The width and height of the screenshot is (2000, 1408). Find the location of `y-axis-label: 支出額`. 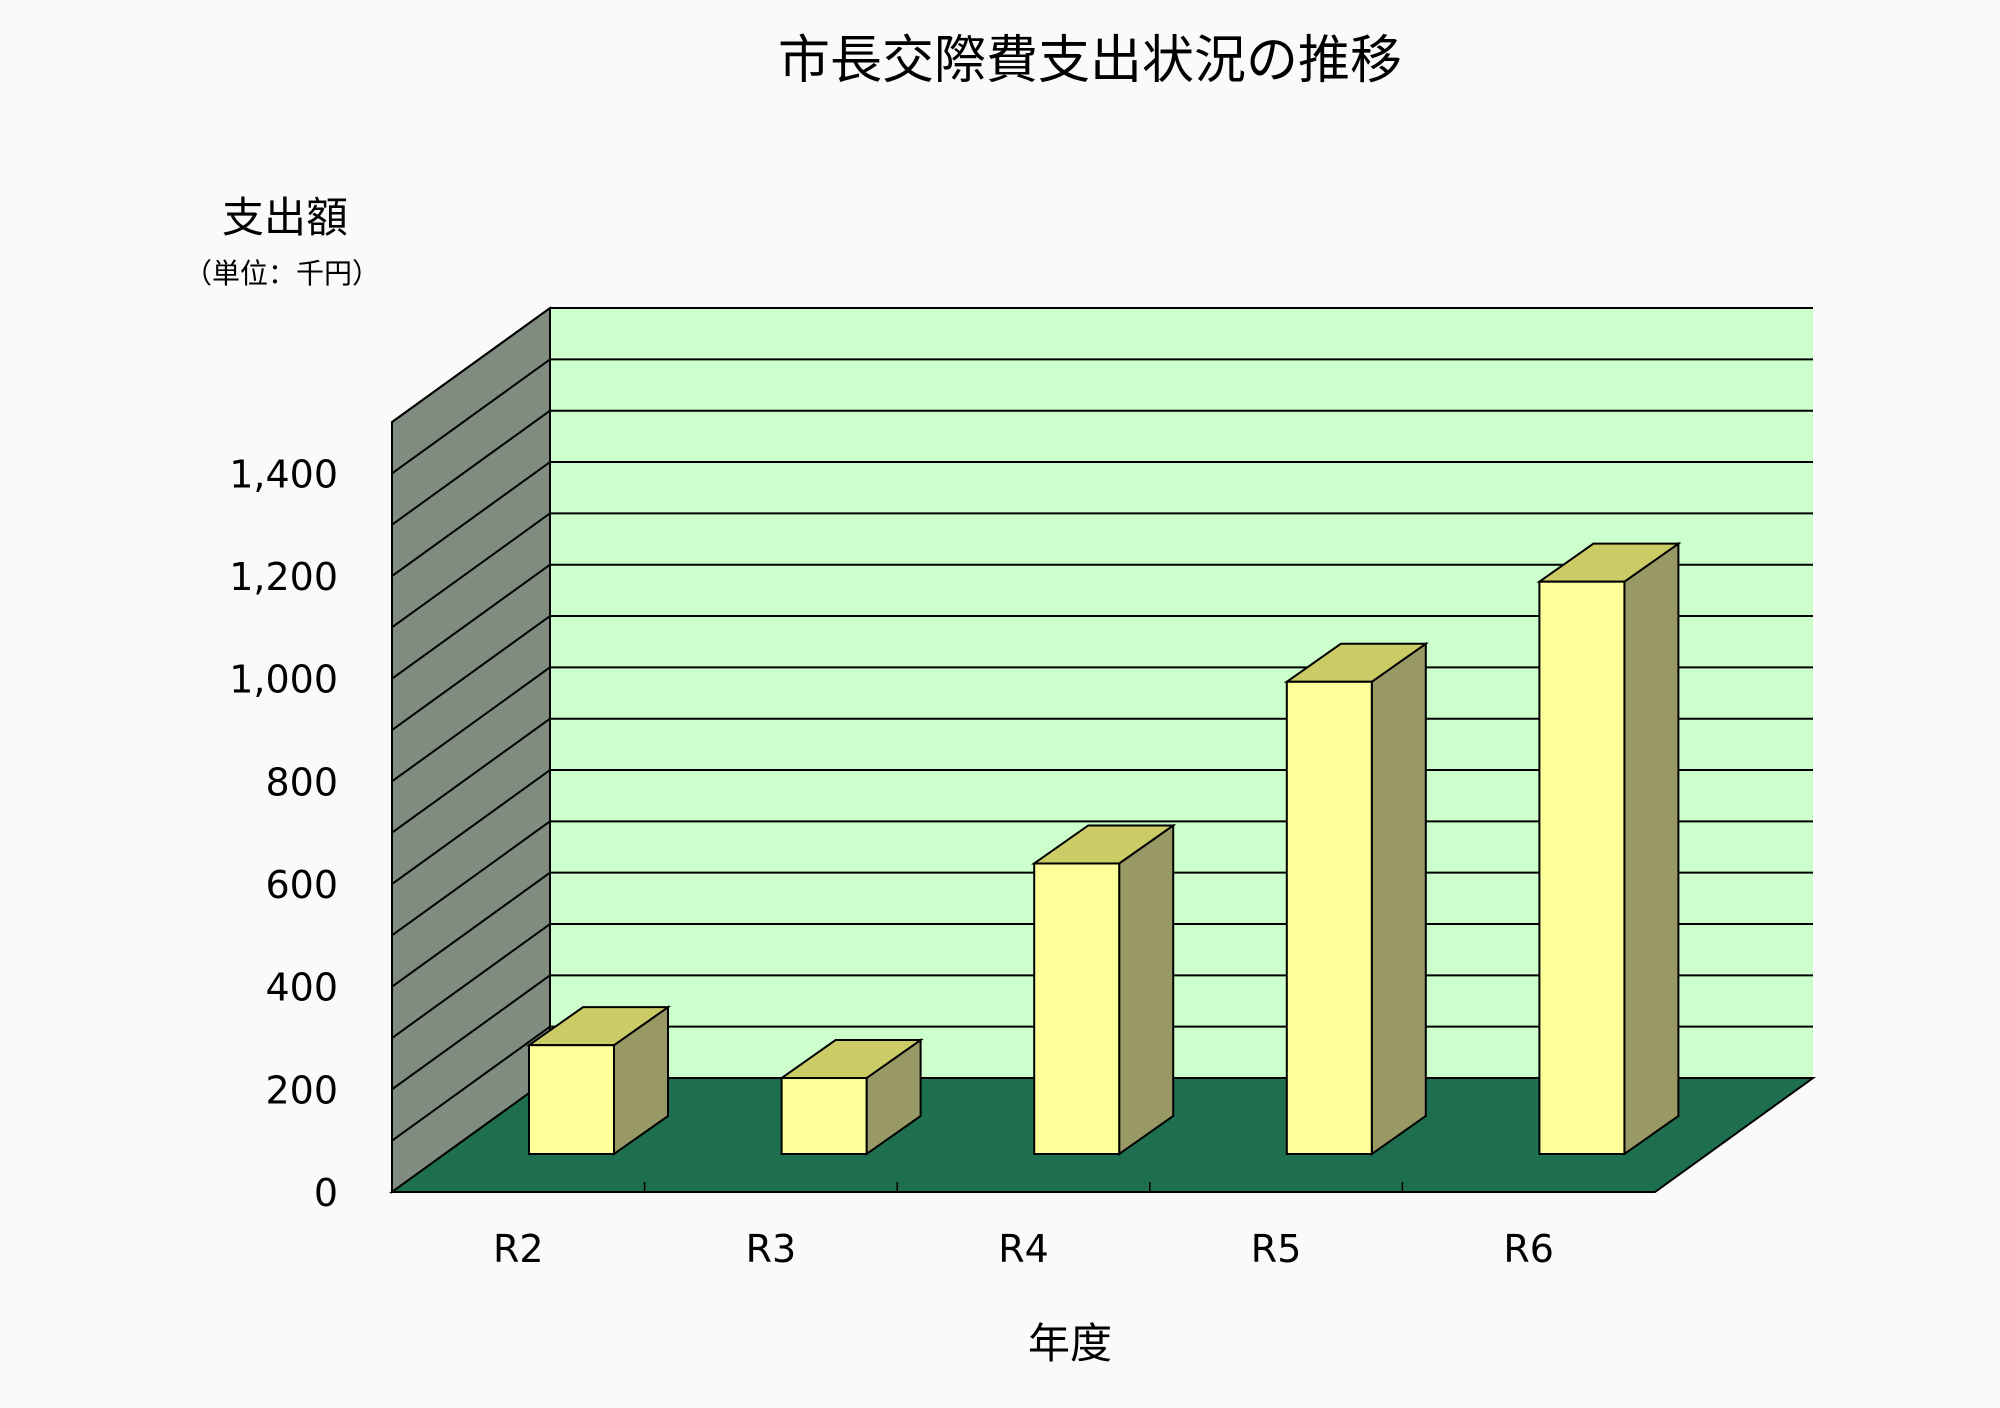

y-axis-label: 支出額 is located at coordinates (285, 217).